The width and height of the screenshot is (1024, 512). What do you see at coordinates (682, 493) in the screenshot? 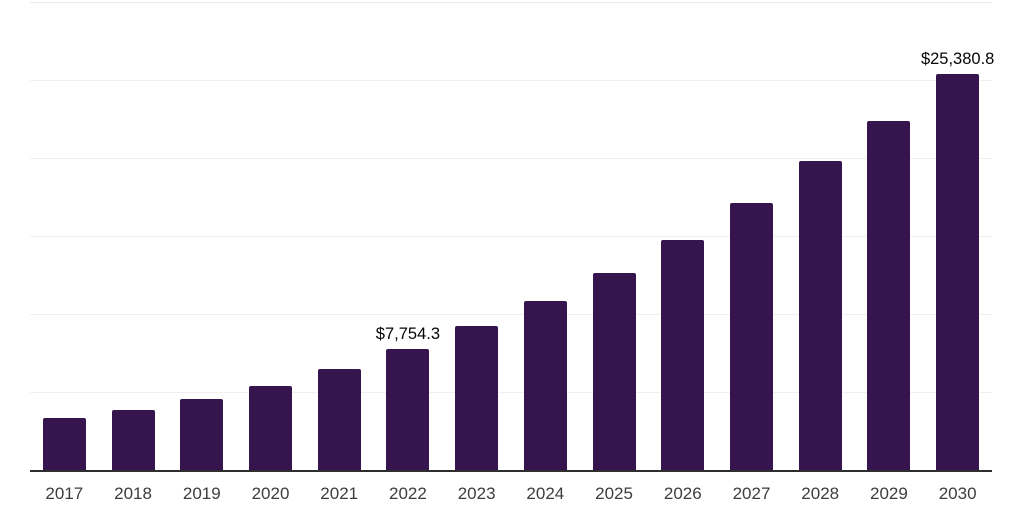
I see `x-tick-label-2026: 2026` at bounding box center [682, 493].